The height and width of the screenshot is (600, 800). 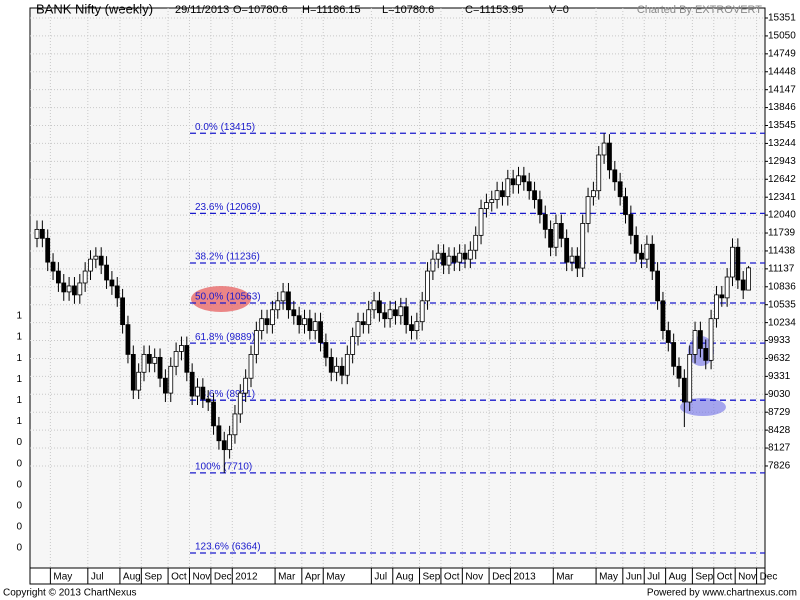 What do you see at coordinates (779, 376) in the screenshot?
I see `y-tick-label: 9331` at bounding box center [779, 376].